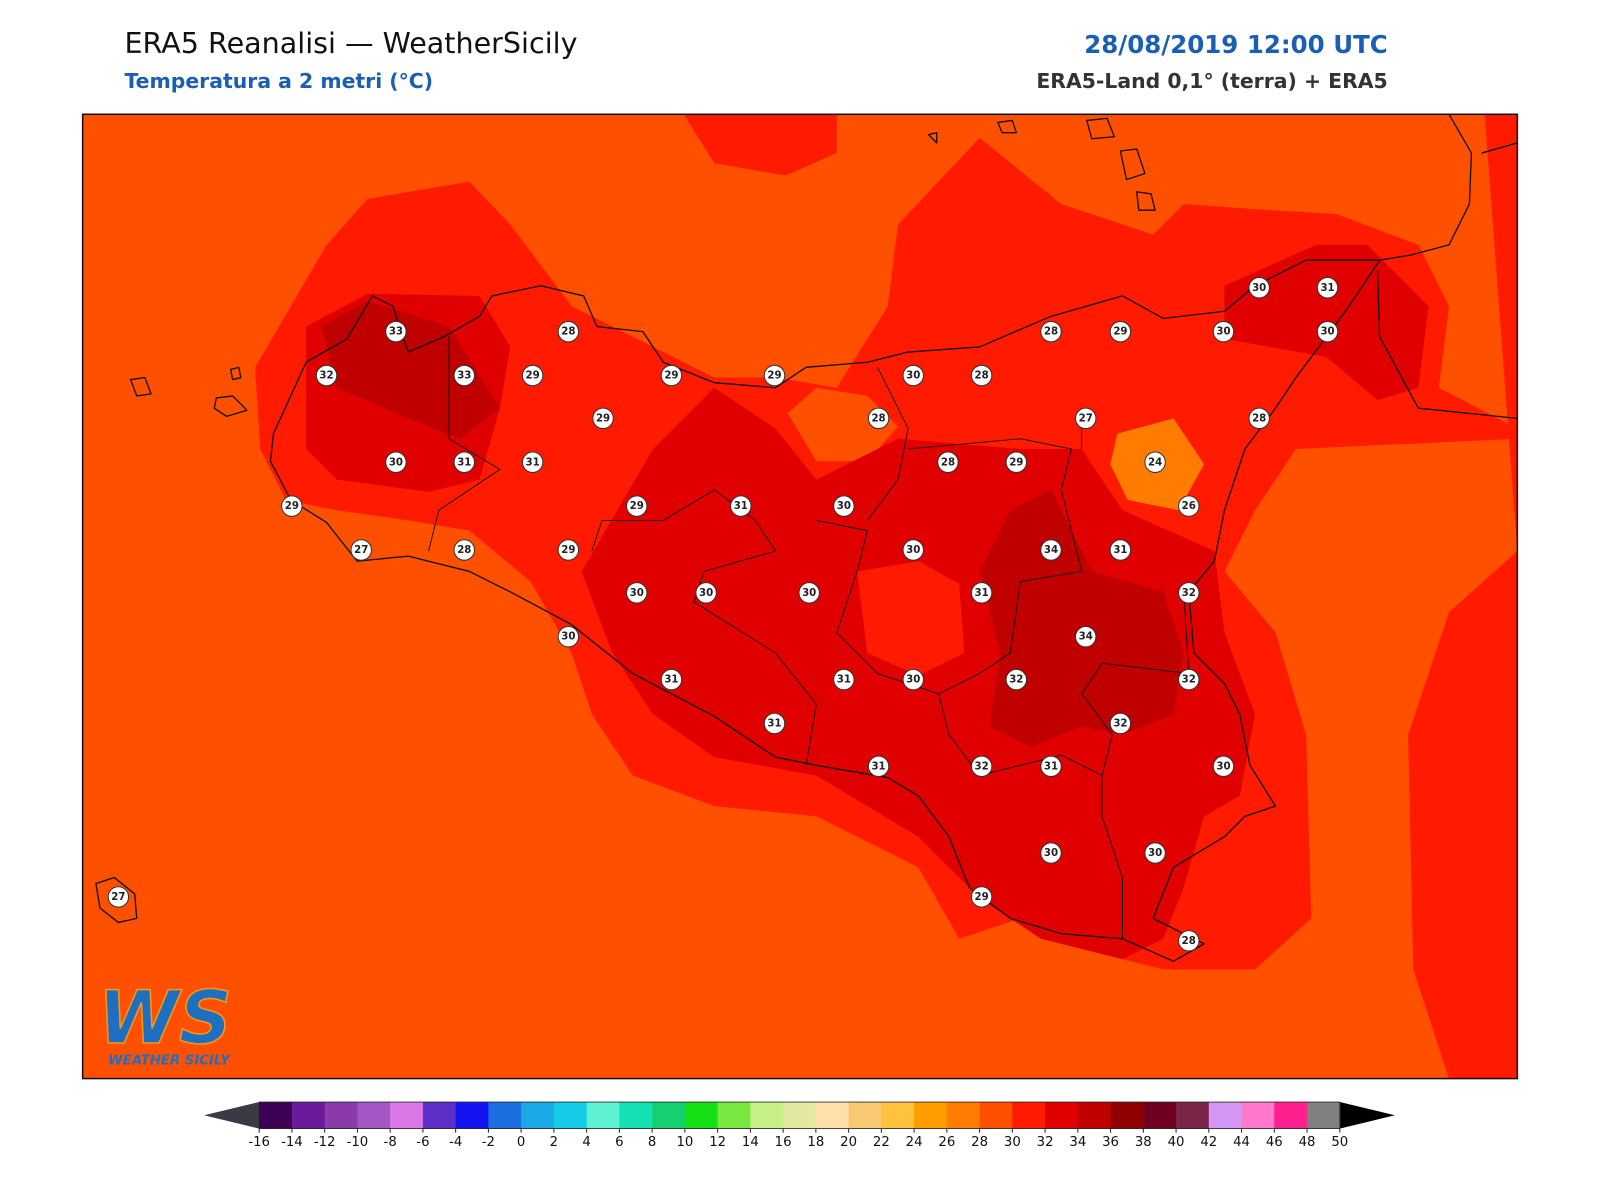 This screenshot has width=1600, height=1200. I want to click on source: ERA5-Land 0,1° (terra) + ERA5, so click(1211, 81).